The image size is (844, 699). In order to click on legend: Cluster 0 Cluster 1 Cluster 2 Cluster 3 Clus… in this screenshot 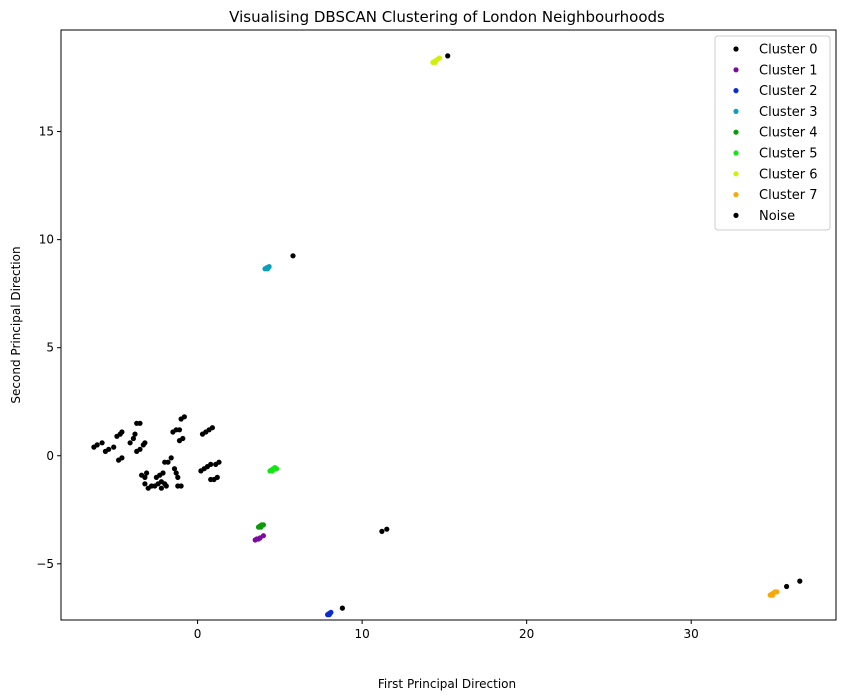, I will do `click(772, 133)`.